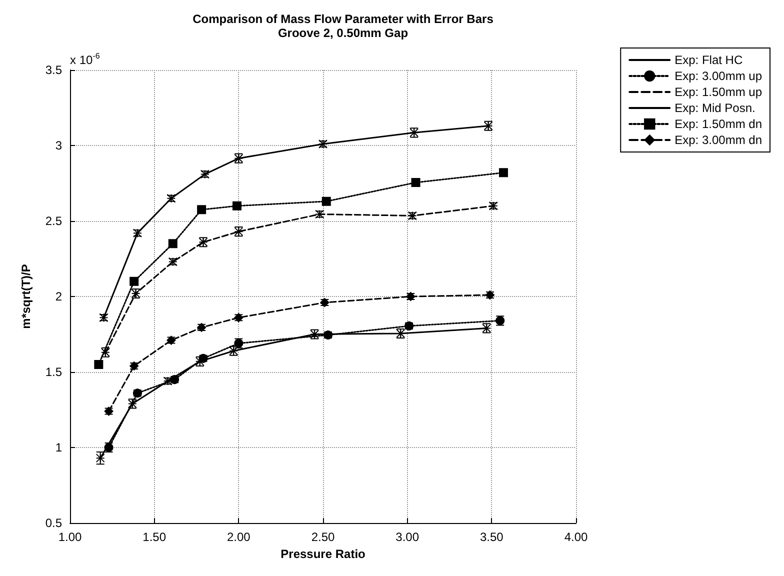 The image size is (784, 576). I want to click on chart-title: Comparison of Mass Flow Parameter with Error Bars, so click(343, 19).